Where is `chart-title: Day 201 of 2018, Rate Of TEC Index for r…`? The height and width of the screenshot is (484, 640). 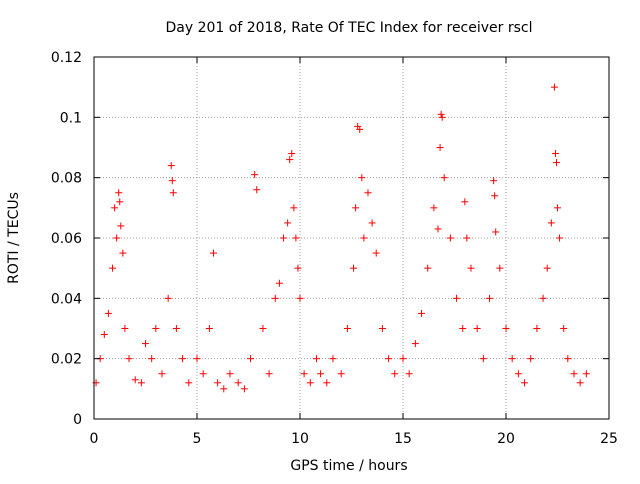
chart-title: Day 201 of 2018, Rate Of TEC Index for r… is located at coordinates (348, 28).